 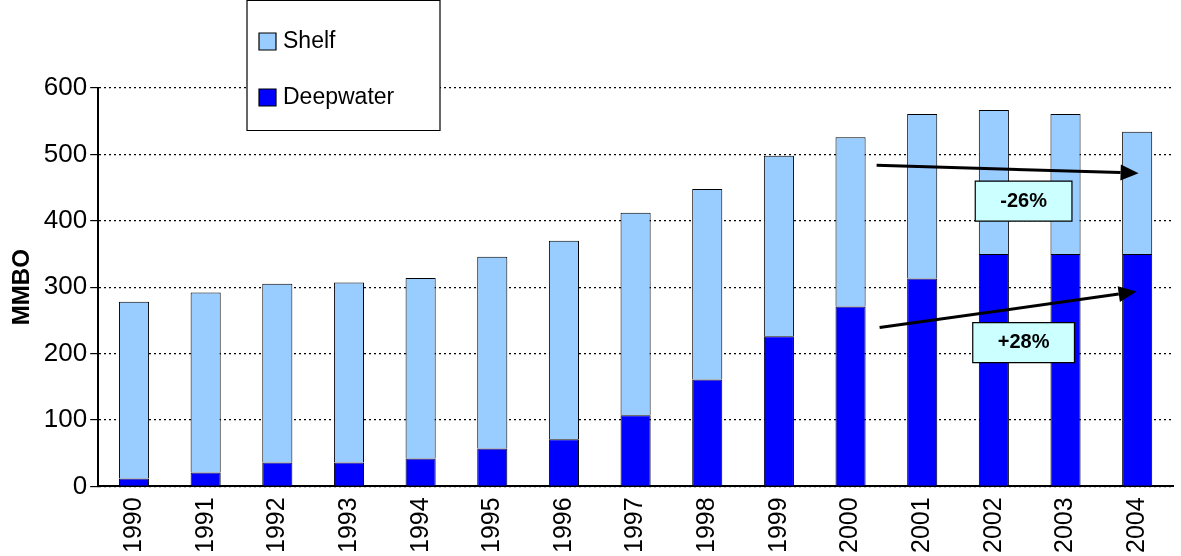 I want to click on y-tick-label: 600, so click(x=65, y=86).